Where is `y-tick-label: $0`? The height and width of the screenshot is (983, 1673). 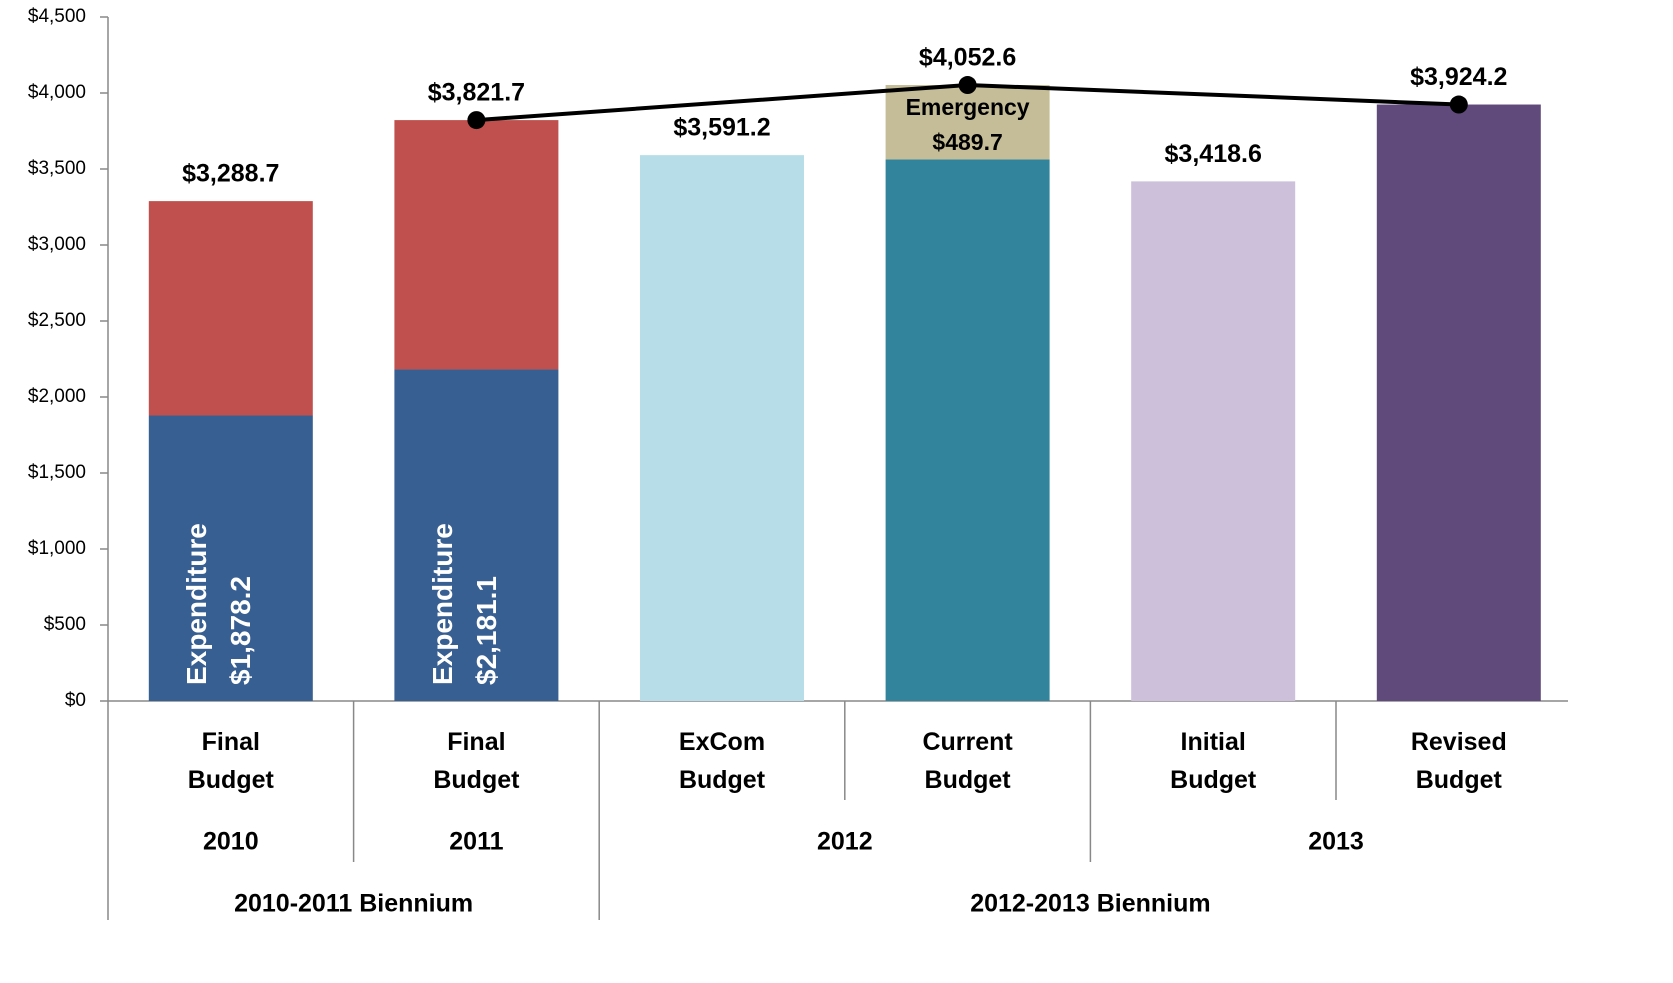
y-tick-label: $0 is located at coordinates (75, 700).